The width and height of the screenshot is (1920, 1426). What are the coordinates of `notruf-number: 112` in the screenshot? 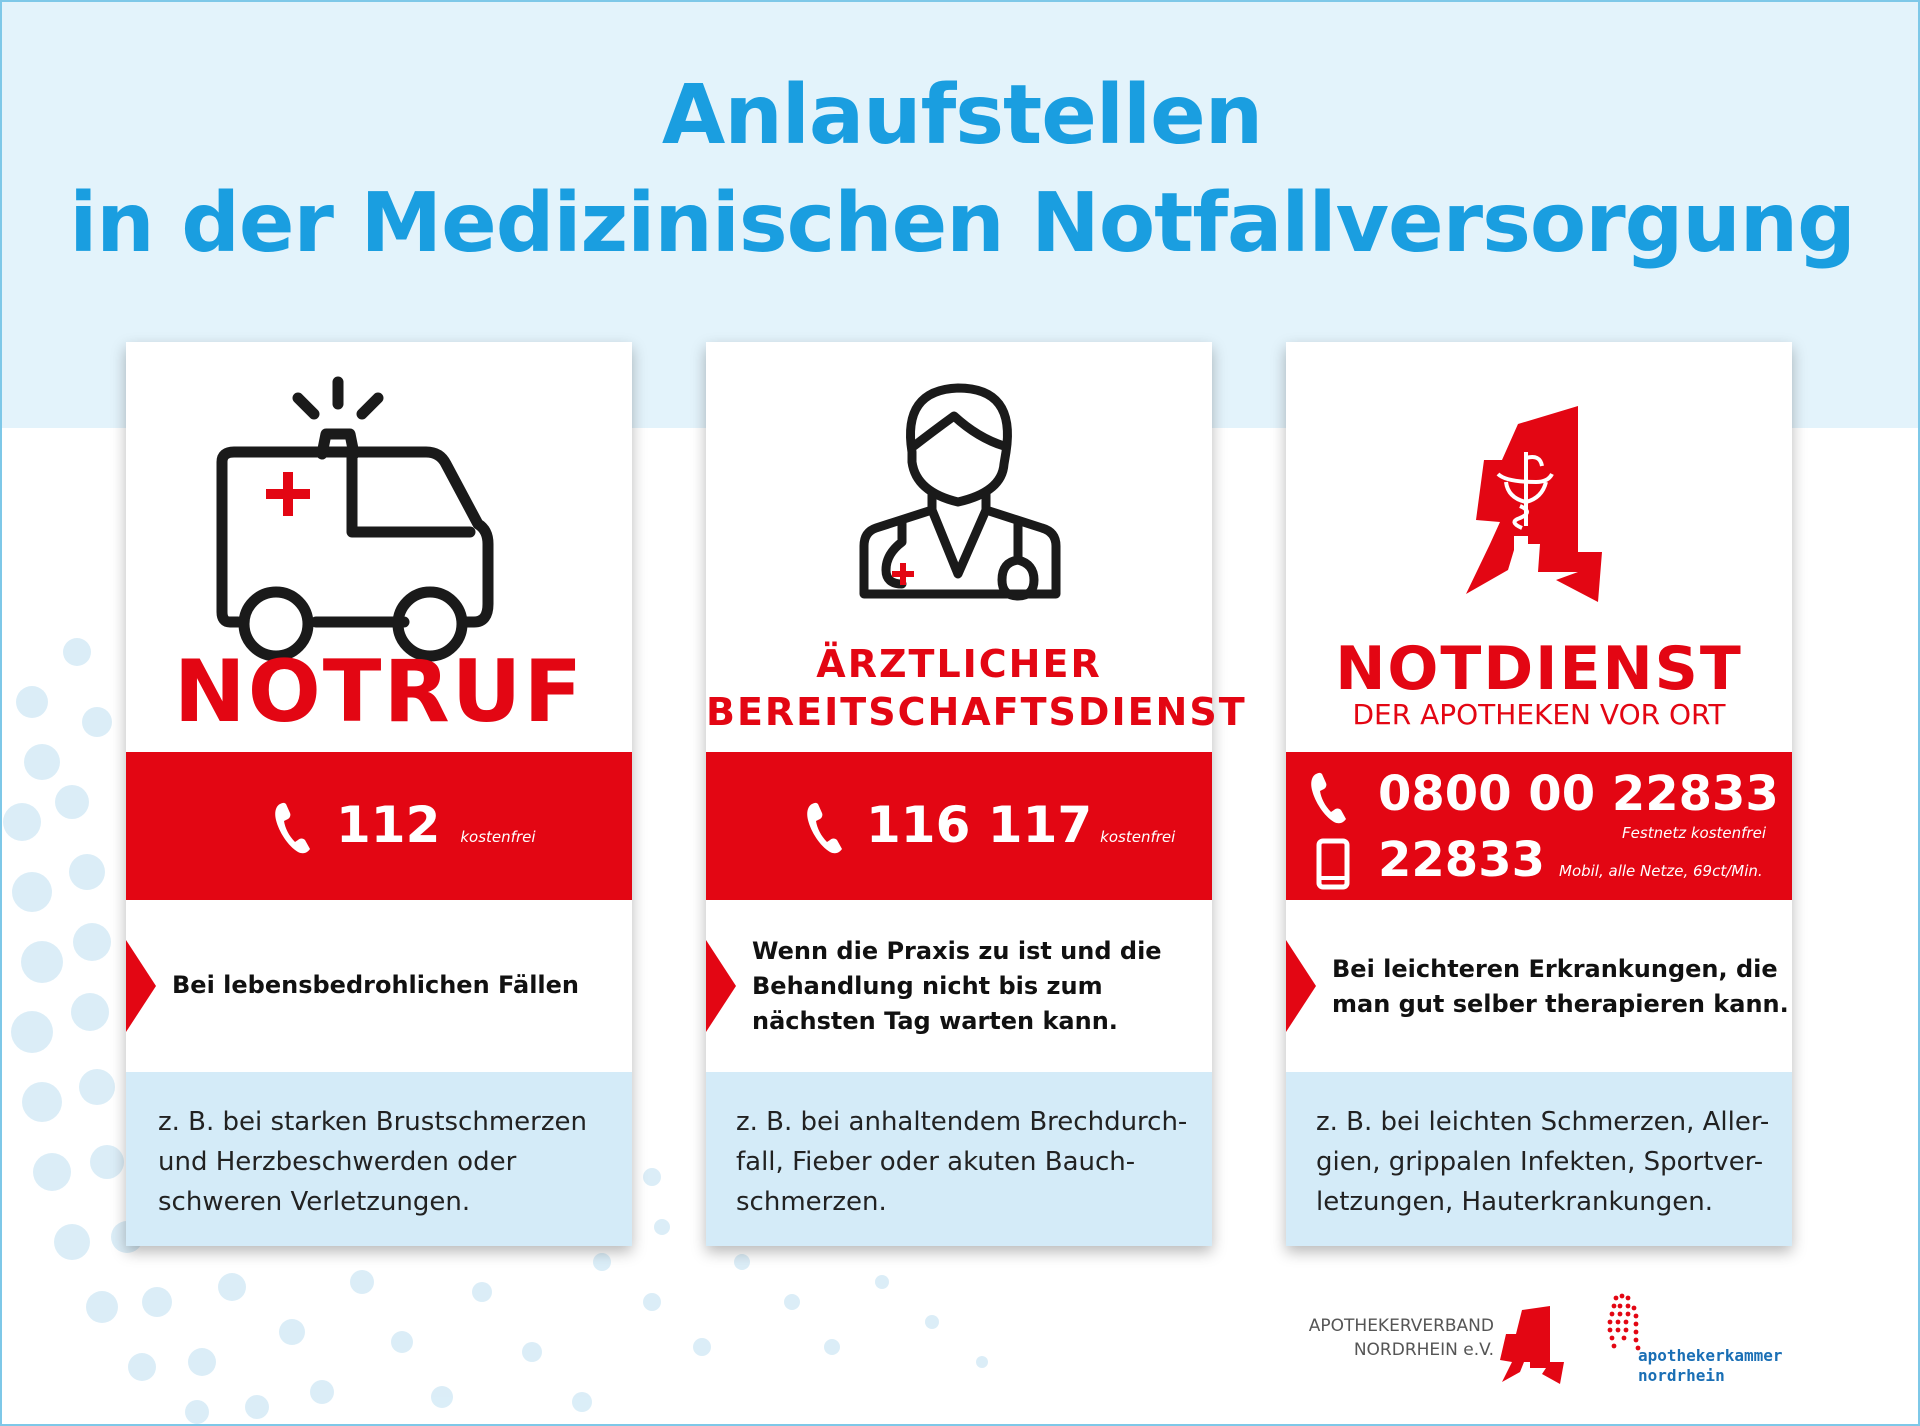 It's located at (388, 825).